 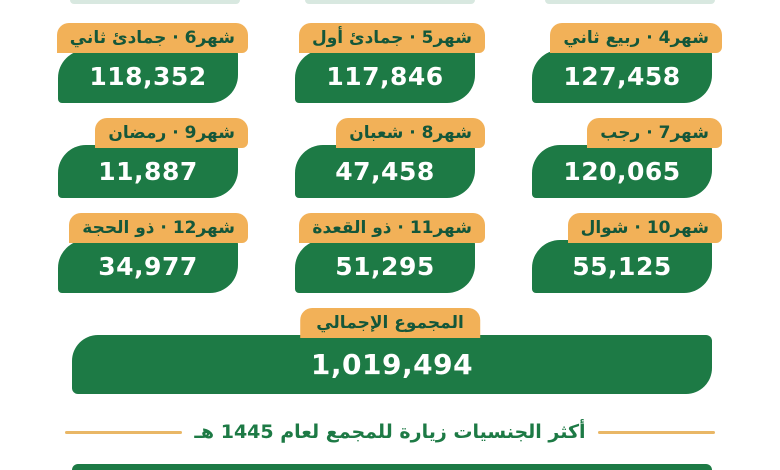 What do you see at coordinates (644, 228) in the screenshot?
I see `month-label: شهر10 · شوال` at bounding box center [644, 228].